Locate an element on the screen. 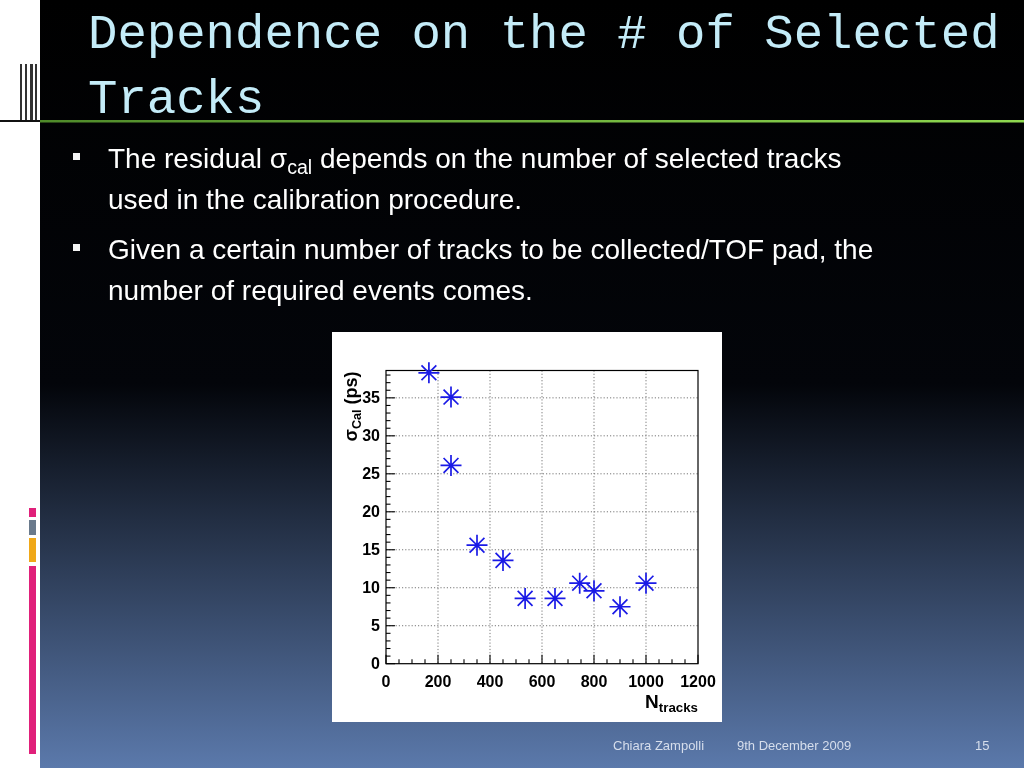 The height and width of the screenshot is (768, 1024). y-tick-label: 25 is located at coordinates (371, 474).